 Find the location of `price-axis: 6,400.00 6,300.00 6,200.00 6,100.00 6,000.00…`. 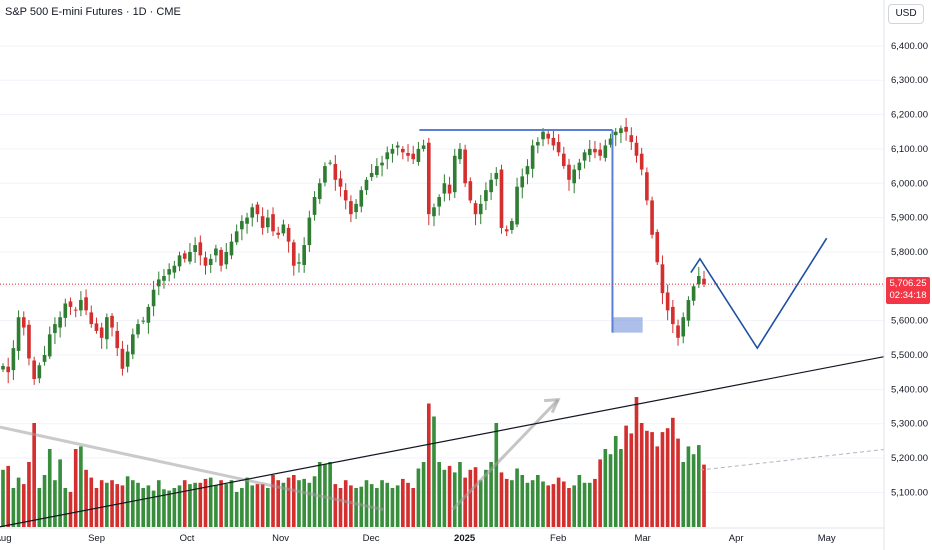

price-axis: 6,400.00 6,300.00 6,200.00 6,100.00 6,000.00… is located at coordinates (909, 270).